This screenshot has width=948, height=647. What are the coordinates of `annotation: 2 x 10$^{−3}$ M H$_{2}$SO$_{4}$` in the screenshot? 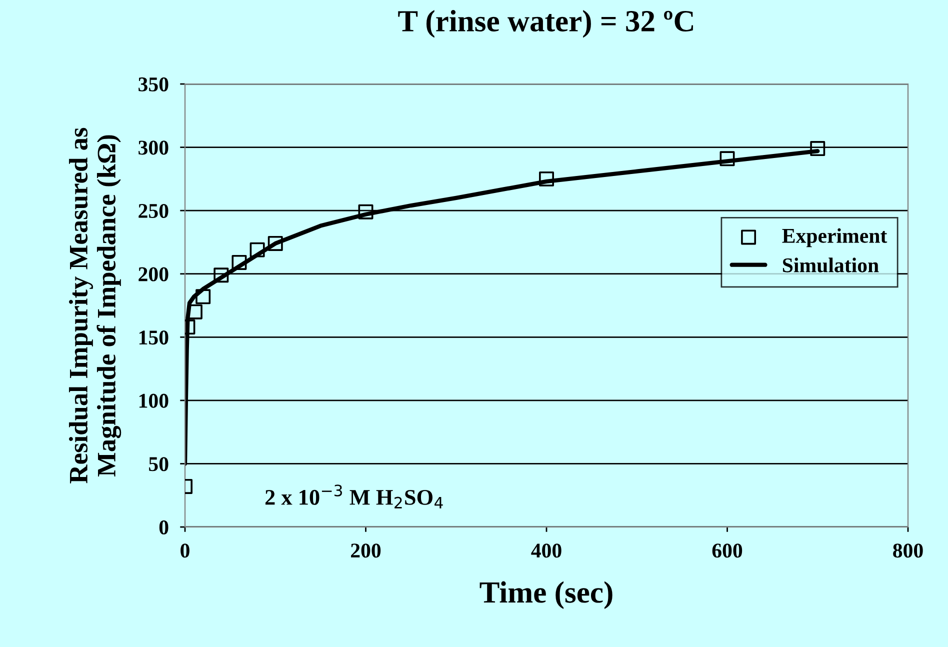 It's located at (354, 496).